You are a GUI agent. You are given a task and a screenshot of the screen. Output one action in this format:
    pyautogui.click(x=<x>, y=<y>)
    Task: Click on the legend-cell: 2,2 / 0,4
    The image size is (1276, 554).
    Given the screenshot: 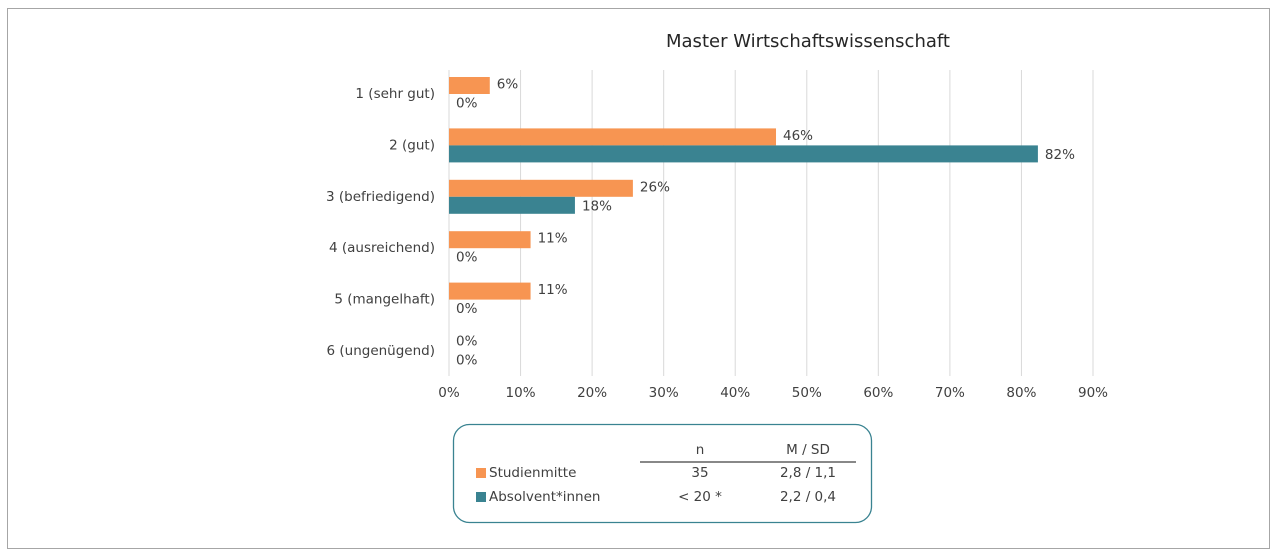 What is the action you would take?
    pyautogui.click(x=808, y=497)
    